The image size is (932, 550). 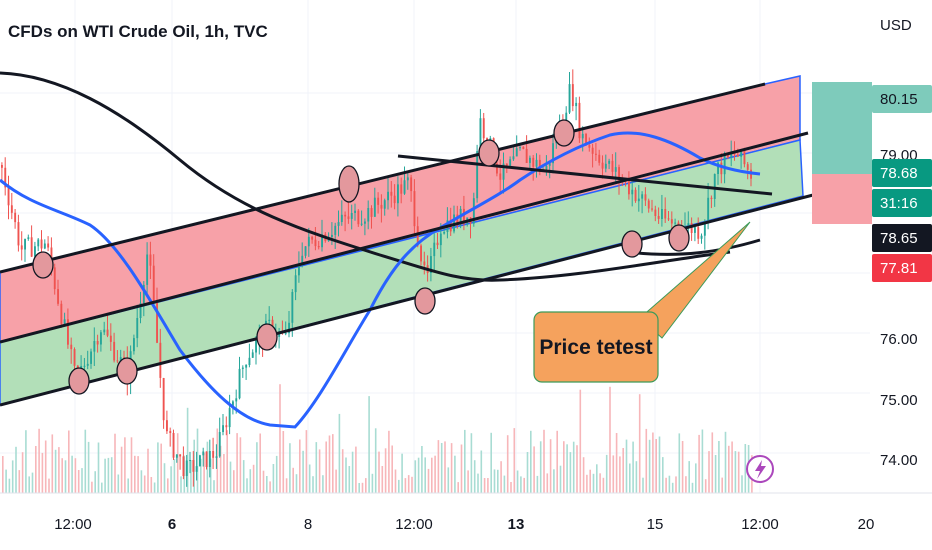 I want to click on trendline-descending, so click(x=585, y=175).